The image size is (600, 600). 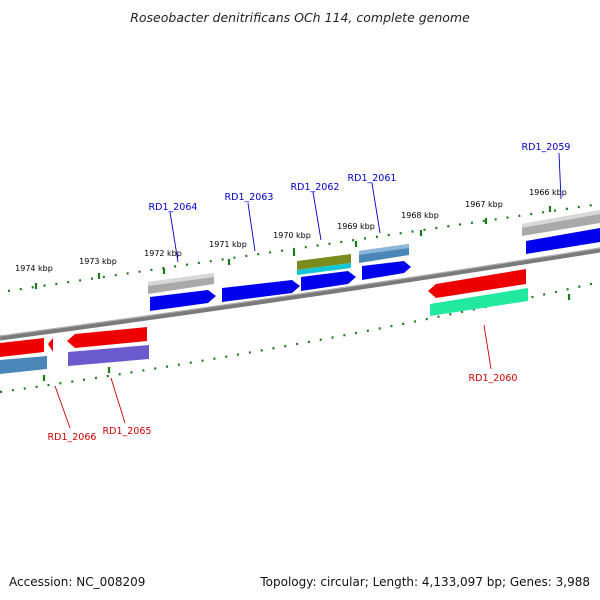 What do you see at coordinates (548, 192) in the screenshot?
I see `kbp-label: 1966 kbp` at bounding box center [548, 192].